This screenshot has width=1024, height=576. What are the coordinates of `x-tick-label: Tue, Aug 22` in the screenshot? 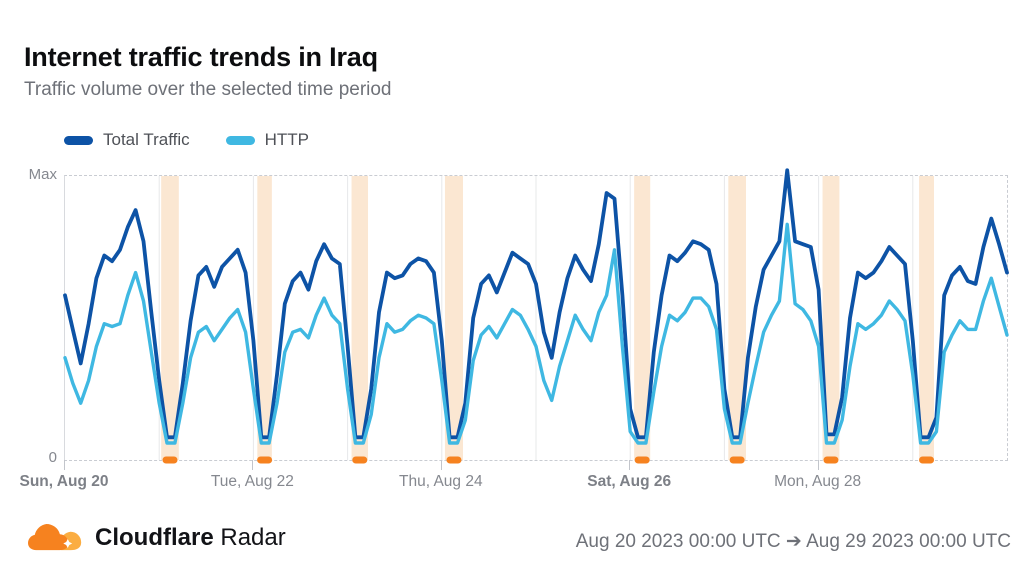 It's located at (252, 481).